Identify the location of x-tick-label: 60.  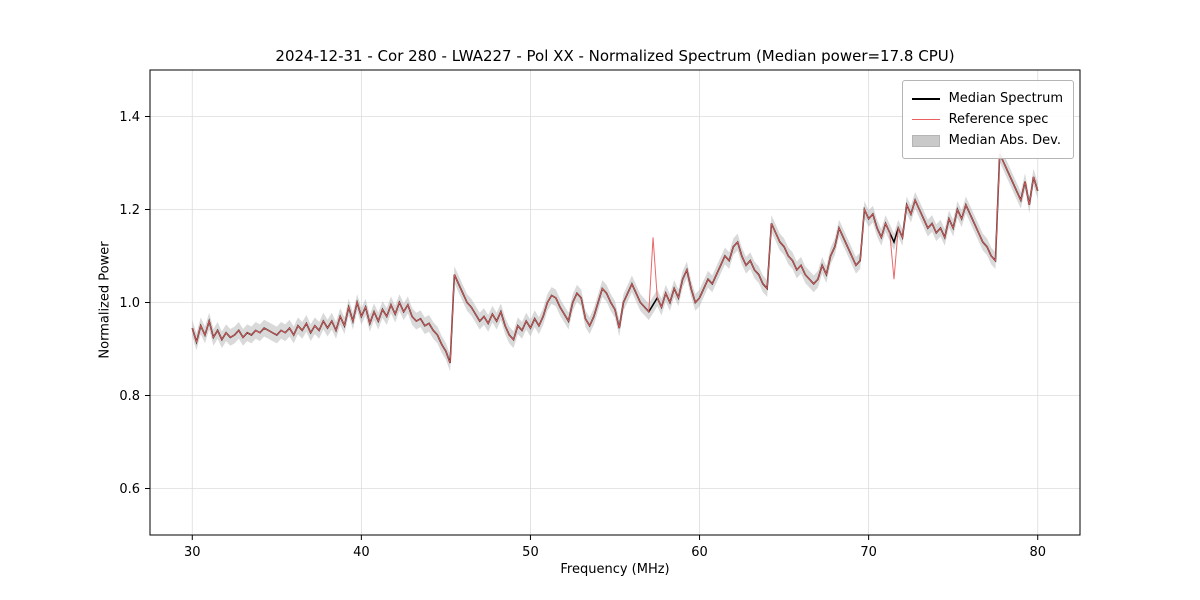
(699, 552).